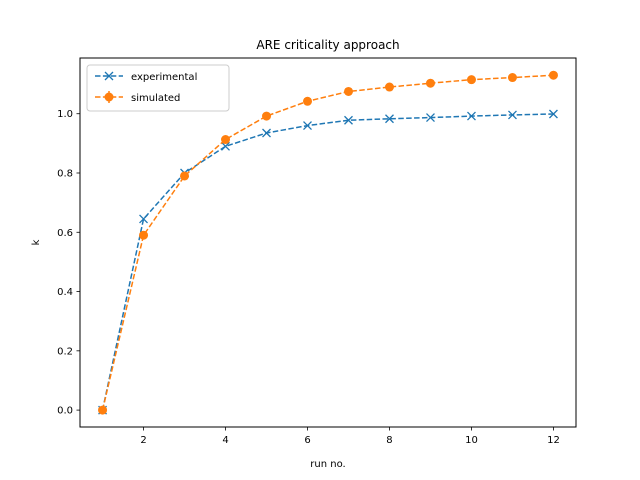  What do you see at coordinates (350, 436) in the screenshot?
I see `x-axis-ticks: 2 4 6 8 10 12` at bounding box center [350, 436].